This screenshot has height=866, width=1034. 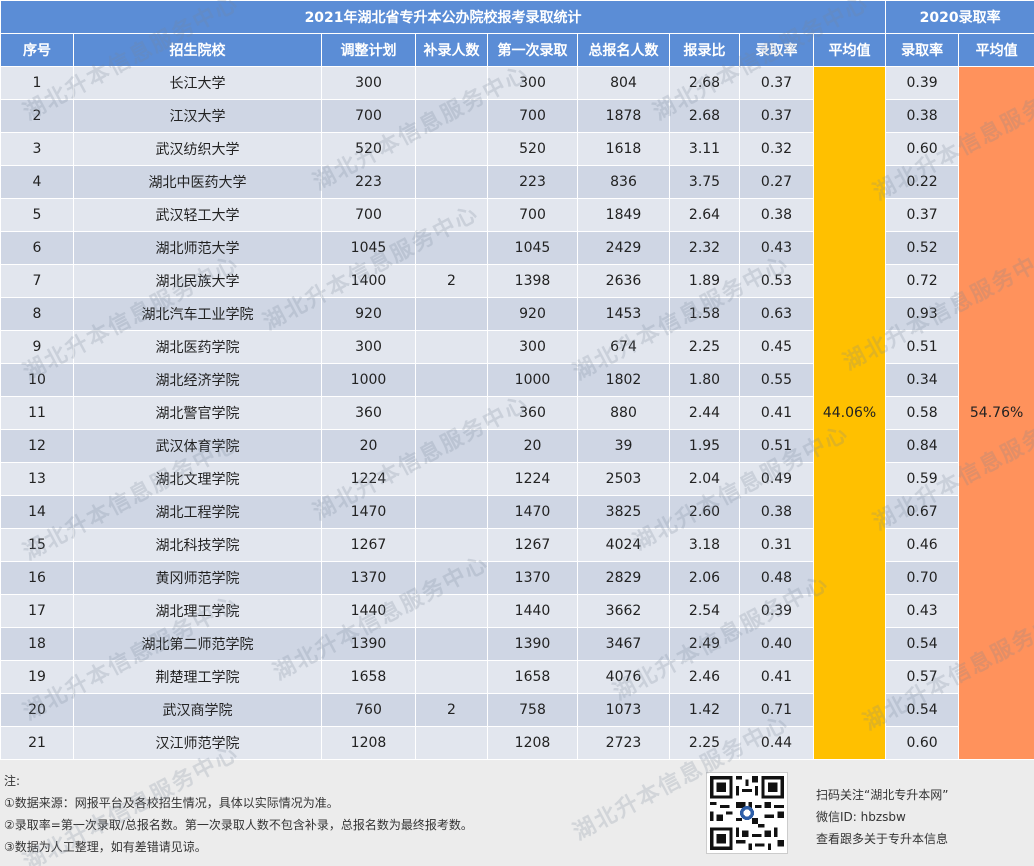 I want to click on cell-index: 15, so click(x=37, y=545).